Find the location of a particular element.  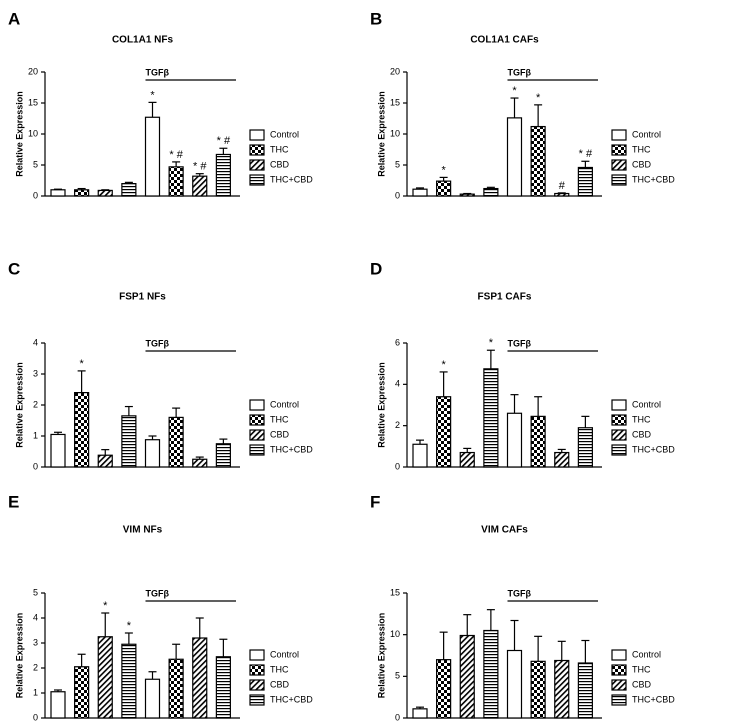

chart-title: FSP1 CAFs is located at coordinates (505, 297).